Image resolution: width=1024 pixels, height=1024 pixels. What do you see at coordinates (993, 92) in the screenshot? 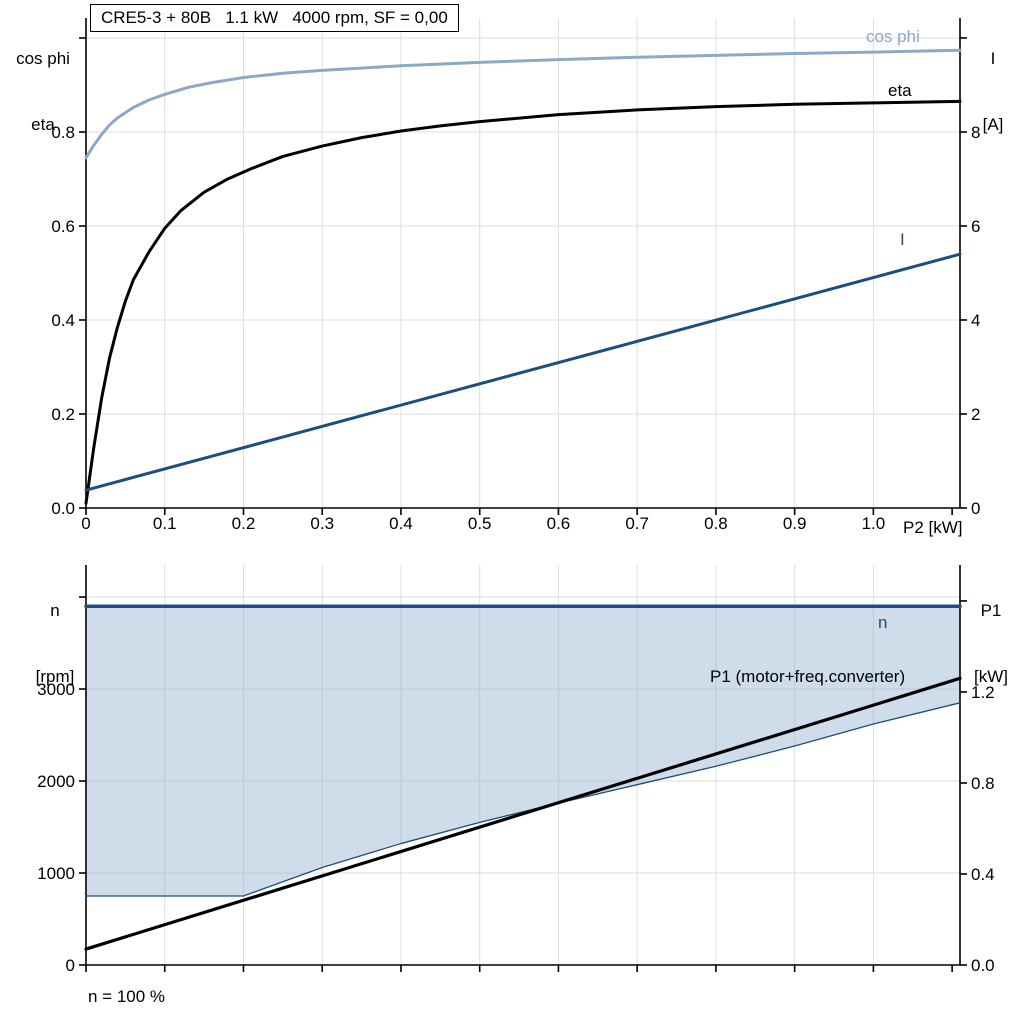
I see `top-right-axis-title: I [A]` at bounding box center [993, 92].